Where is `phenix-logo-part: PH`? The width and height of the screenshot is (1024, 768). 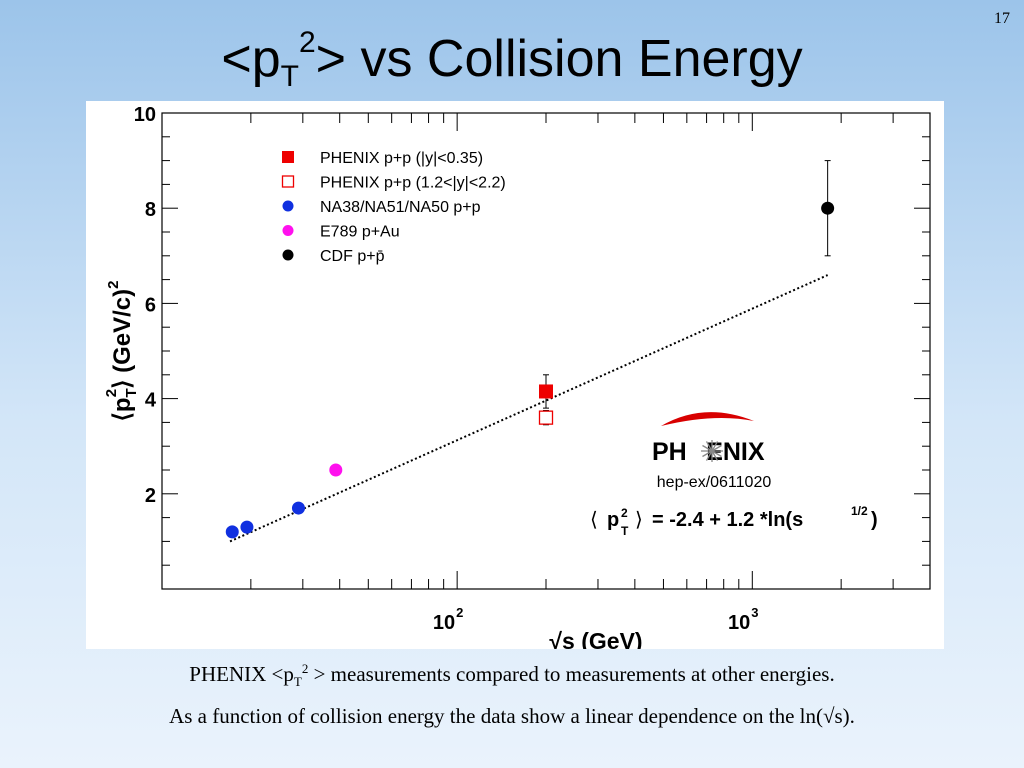
phenix-logo-part: PH is located at coordinates (669, 452).